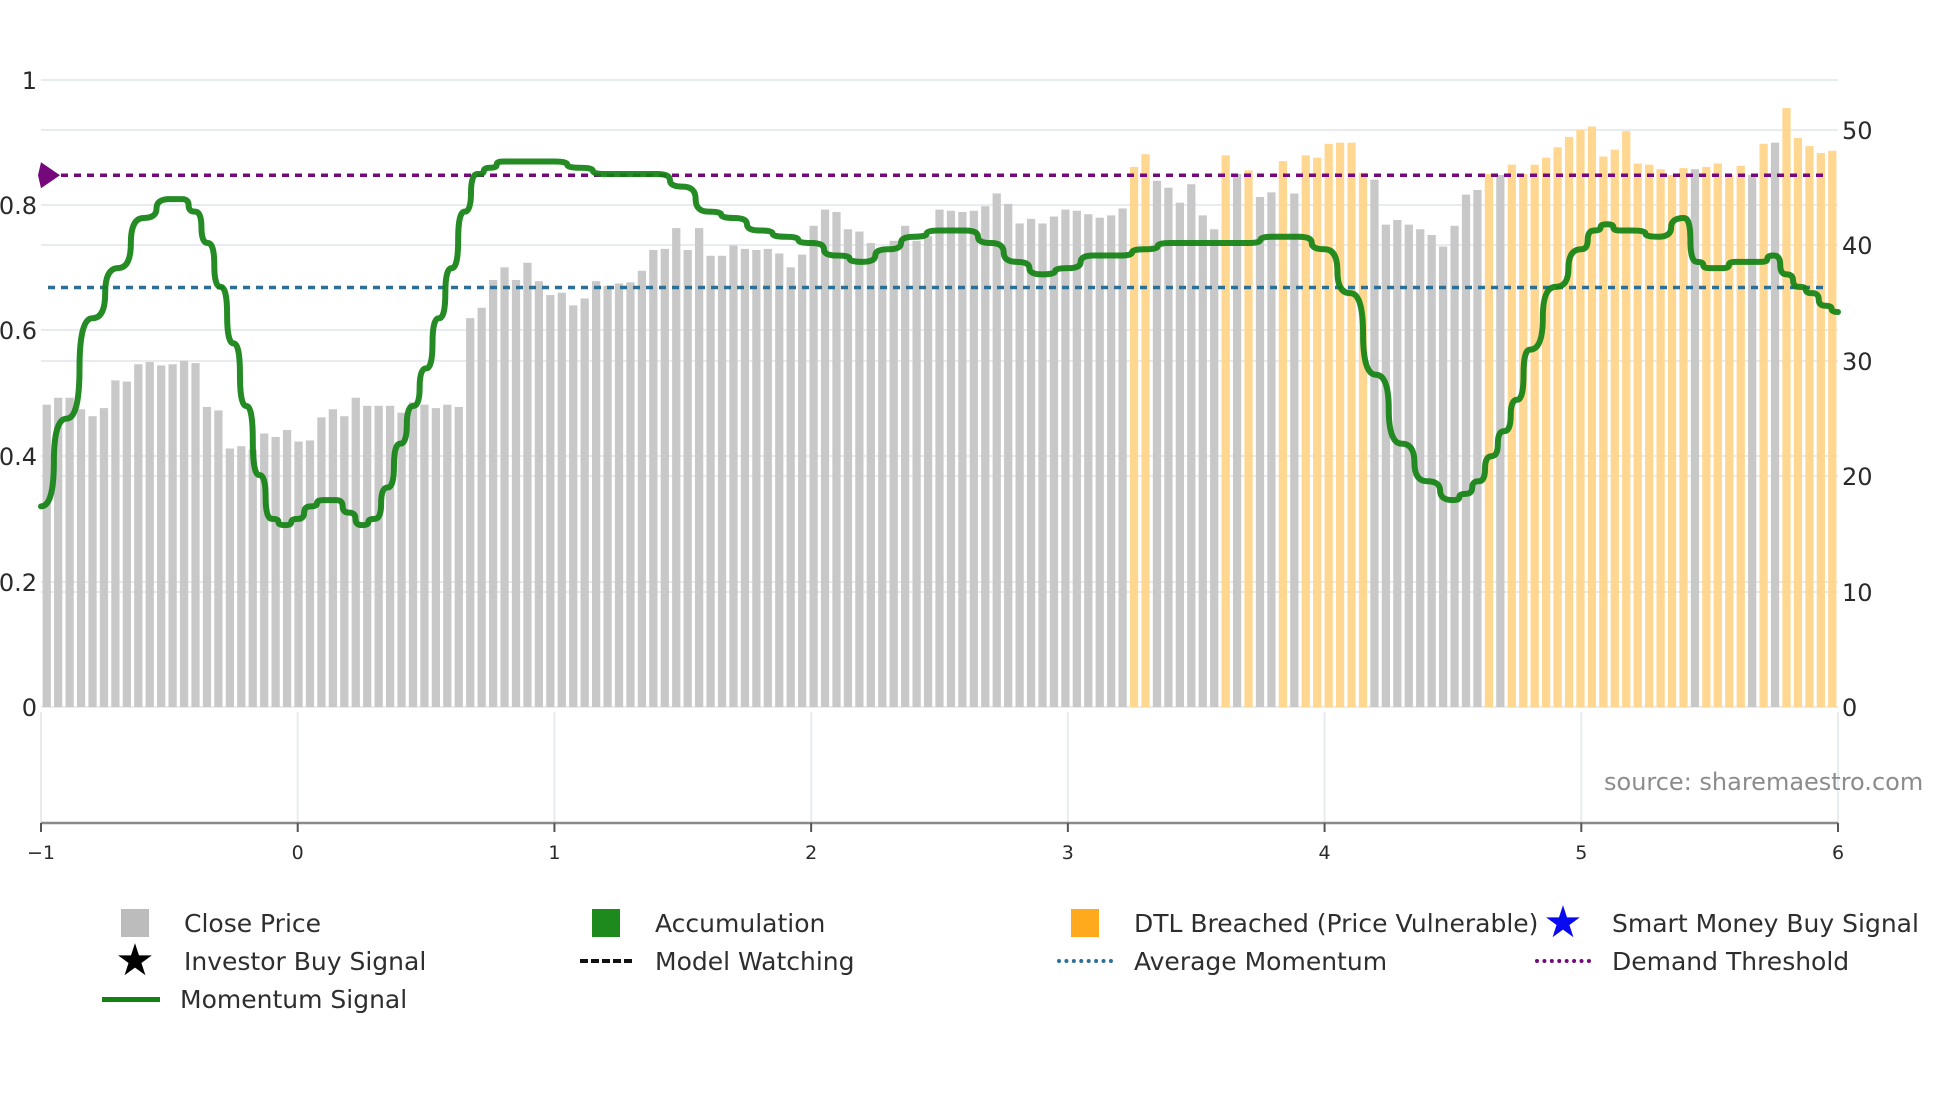 The image size is (1960, 1102). Describe the element at coordinates (1581, 853) in the screenshot. I see `x-tick-label: 5` at that location.